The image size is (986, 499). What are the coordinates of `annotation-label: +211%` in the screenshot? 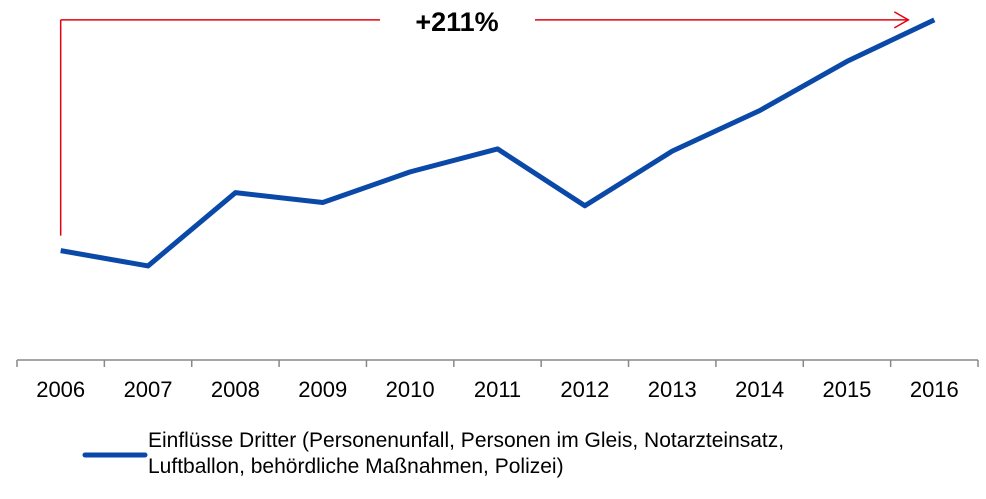 It's located at (456, 22).